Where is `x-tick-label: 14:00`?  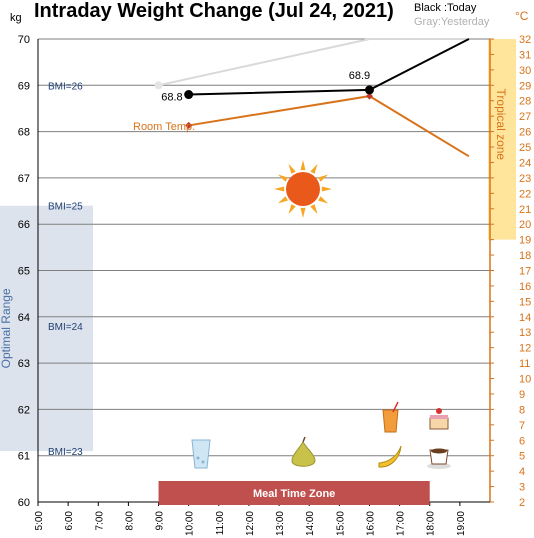
x-tick-label: 14:00 is located at coordinates (310, 523).